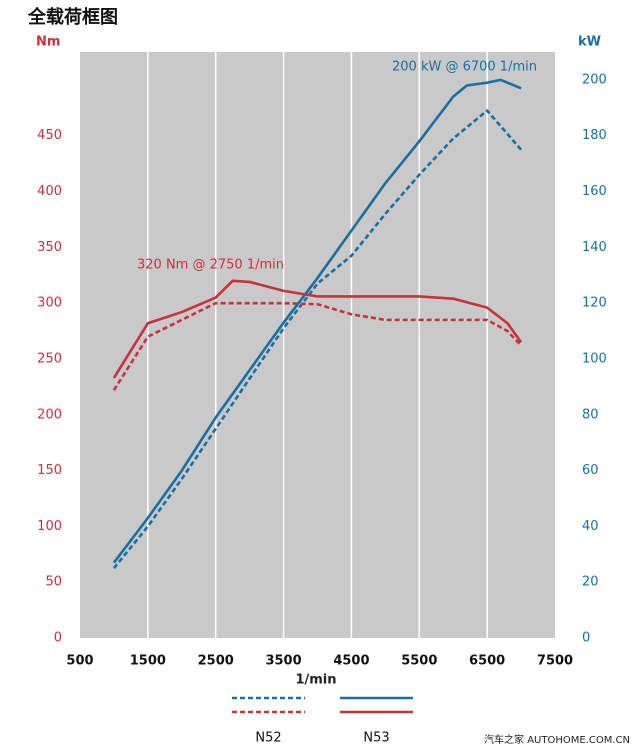  I want to click on y-tick-label: 300, so click(49, 303).